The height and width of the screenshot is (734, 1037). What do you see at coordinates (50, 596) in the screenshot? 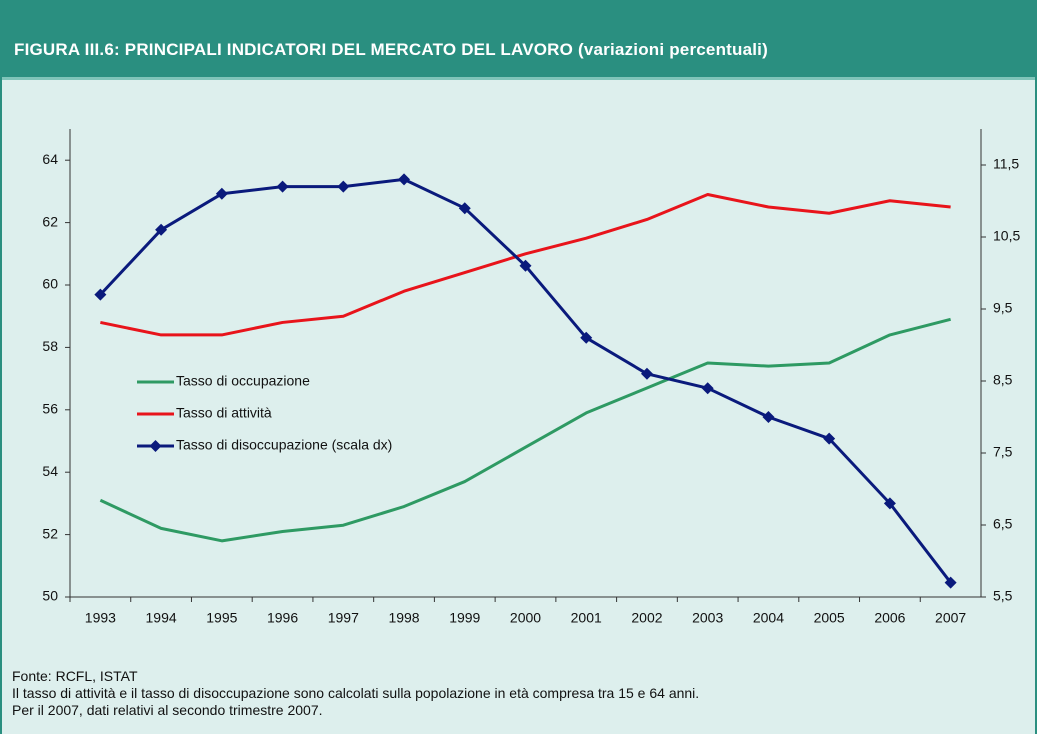
I see `y-tick-label: 50` at bounding box center [50, 596].